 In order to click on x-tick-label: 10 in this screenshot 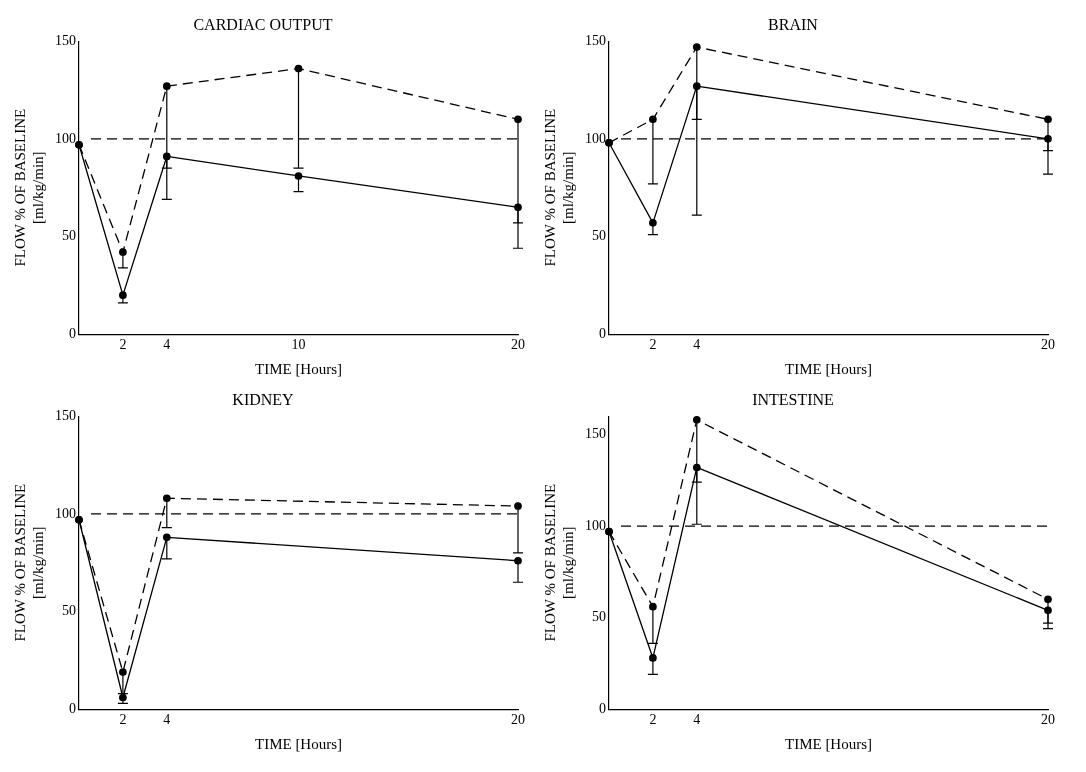, I will do `click(298, 345)`.